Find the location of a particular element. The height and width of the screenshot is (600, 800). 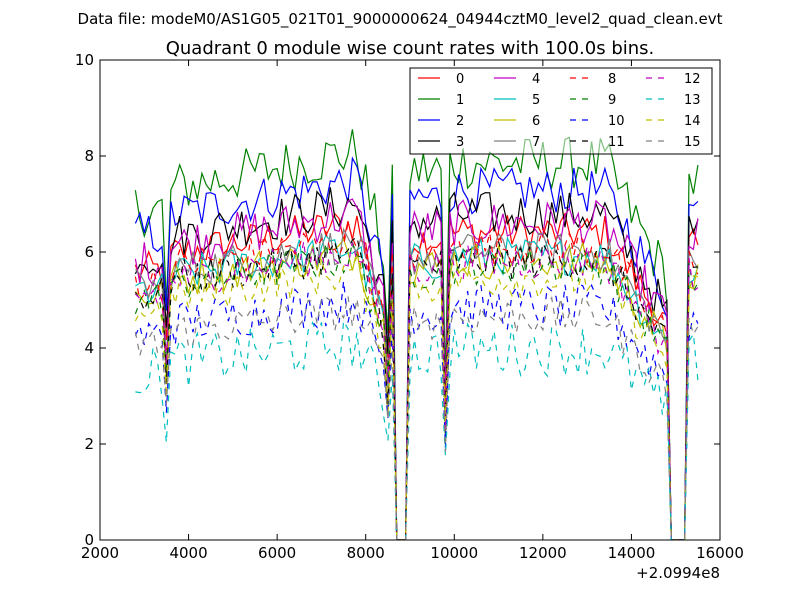

legend-label: 9 is located at coordinates (612, 100).